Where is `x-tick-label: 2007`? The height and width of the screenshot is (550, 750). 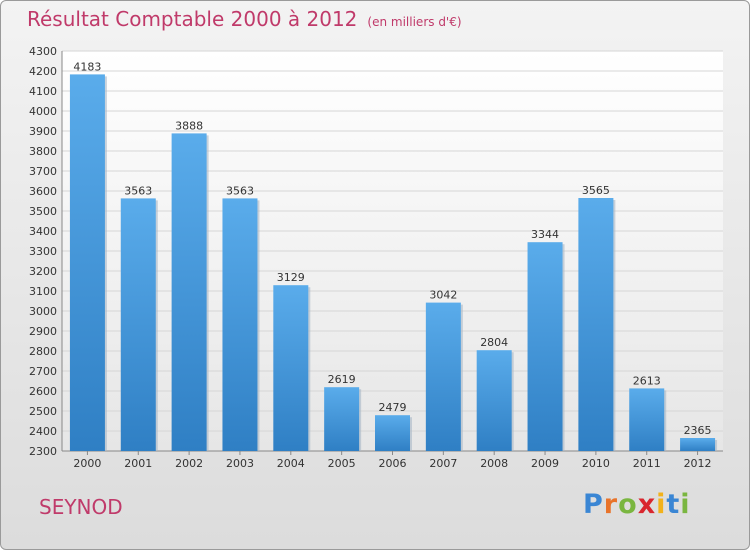 x-tick-label: 2007 is located at coordinates (443, 463).